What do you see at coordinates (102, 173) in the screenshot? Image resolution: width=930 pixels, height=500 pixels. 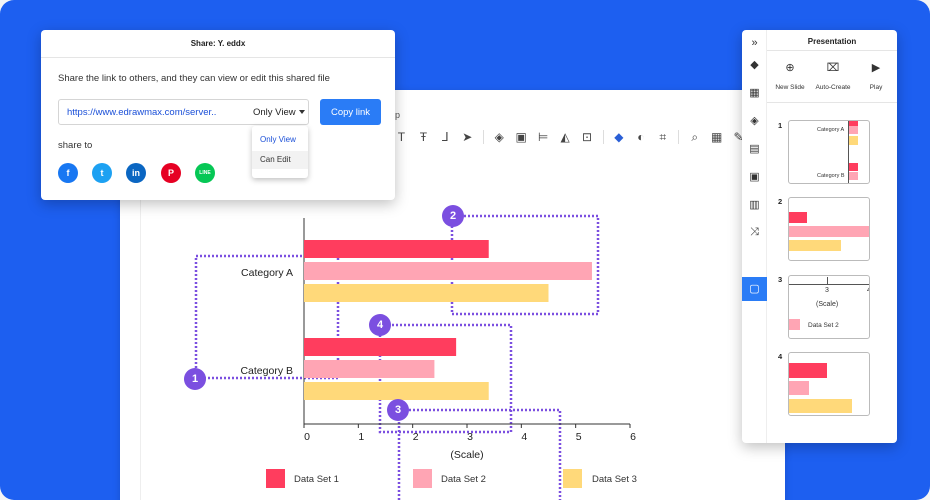 I see `twitter-icon: t` at bounding box center [102, 173].